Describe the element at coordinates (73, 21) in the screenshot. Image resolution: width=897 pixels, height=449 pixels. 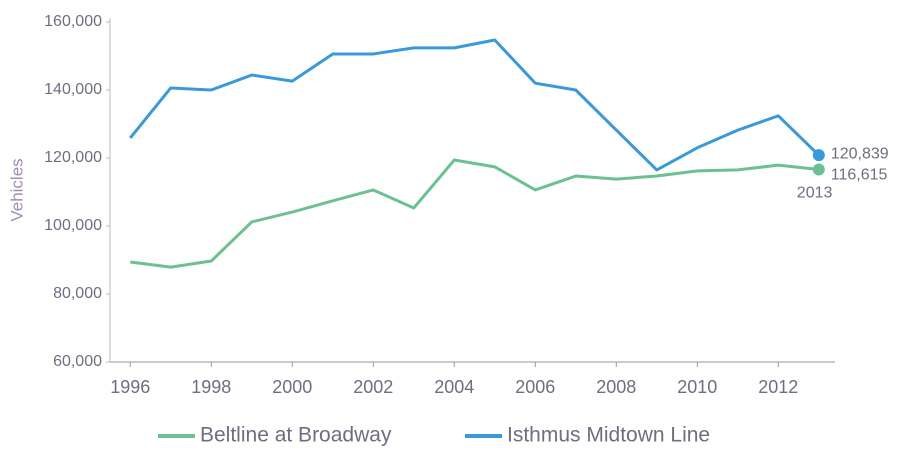
I see `y-tick-label: 160,000` at that location.